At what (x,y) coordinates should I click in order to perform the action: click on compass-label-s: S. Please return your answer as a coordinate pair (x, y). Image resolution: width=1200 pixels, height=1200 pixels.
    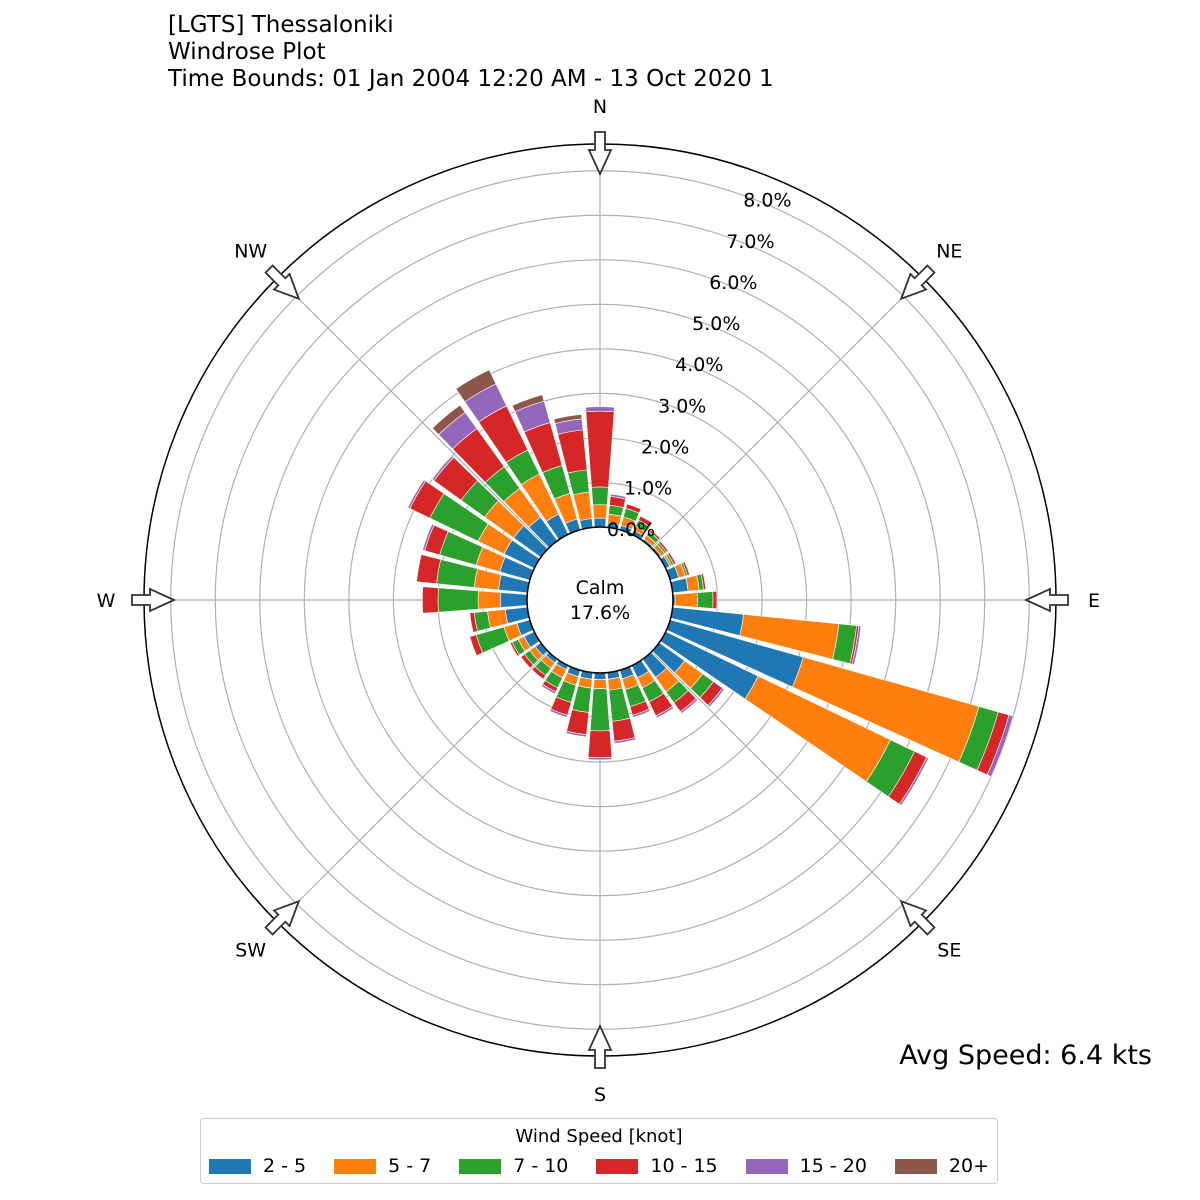
    Looking at the image, I should click on (600, 1095).